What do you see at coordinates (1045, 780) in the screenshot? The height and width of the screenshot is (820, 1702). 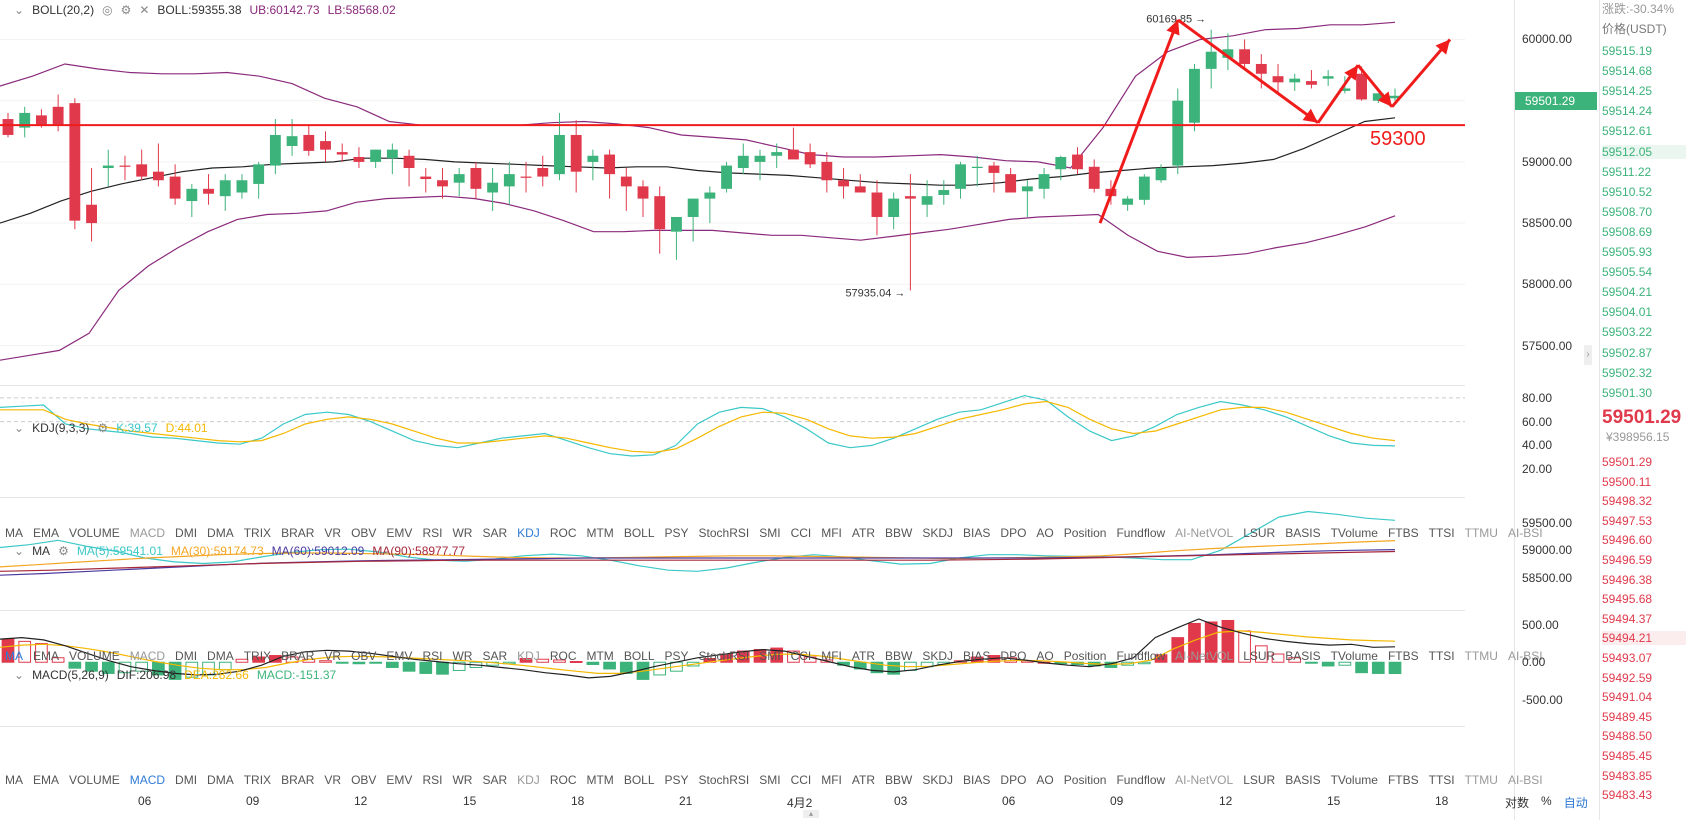 I see `indicator-tab-ao: AO` at bounding box center [1045, 780].